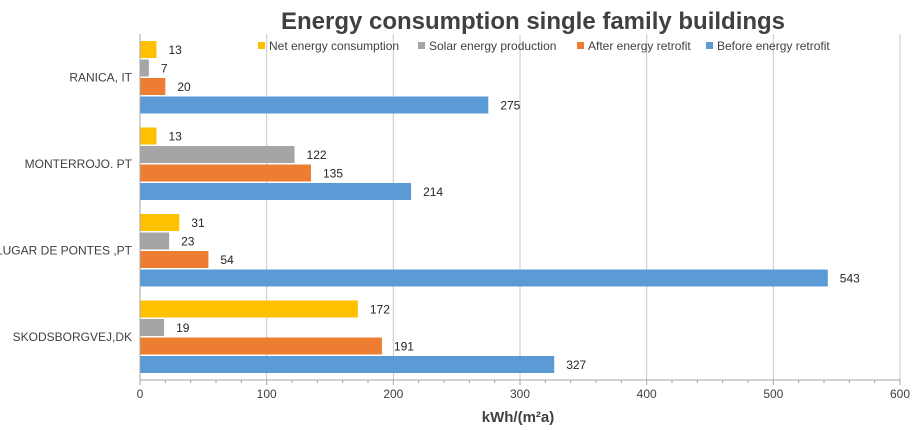 The image size is (920, 430). Describe the element at coordinates (334, 46) in the screenshot. I see `legend-label: Net energy consumption` at that location.